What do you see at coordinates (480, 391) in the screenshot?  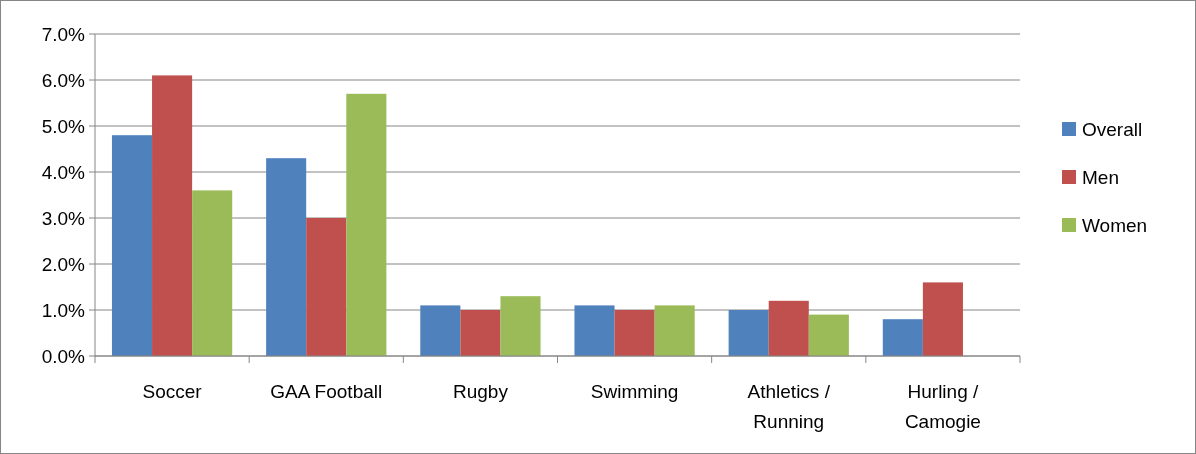 I see `x-tick-label: Rugby` at bounding box center [480, 391].